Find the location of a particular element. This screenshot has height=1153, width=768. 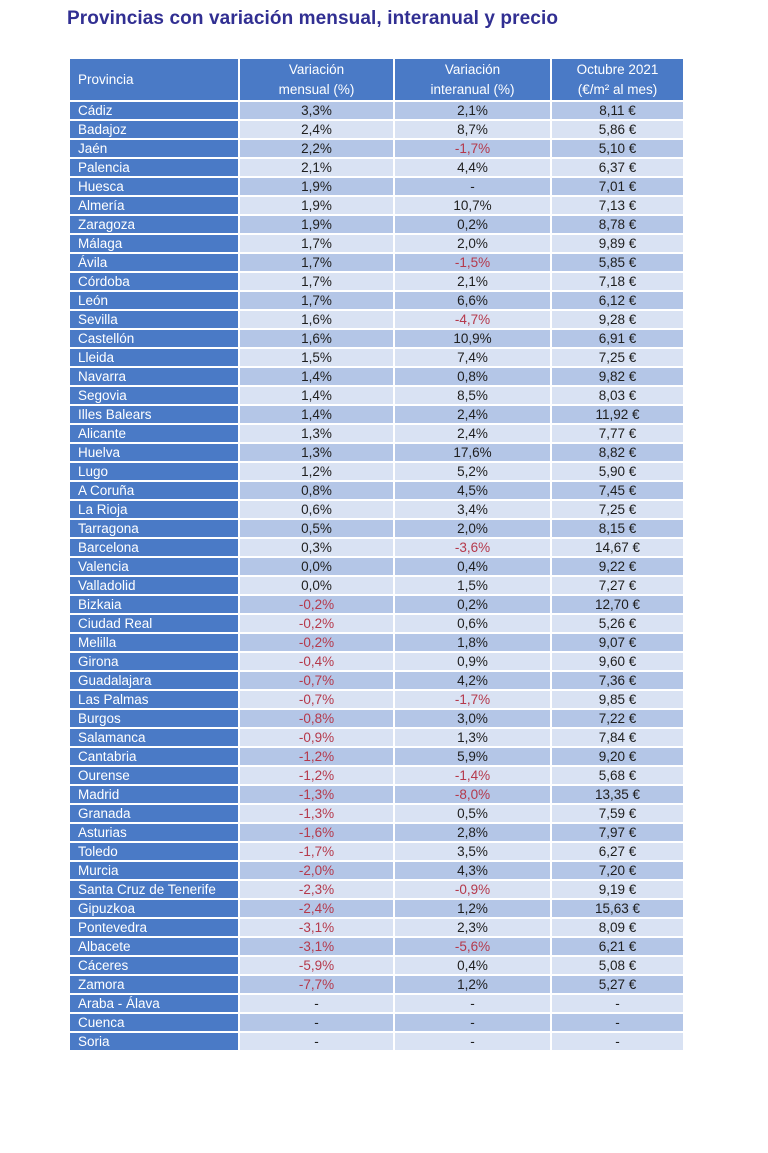

monthly-variation-cell: -7,7% is located at coordinates (316, 985).